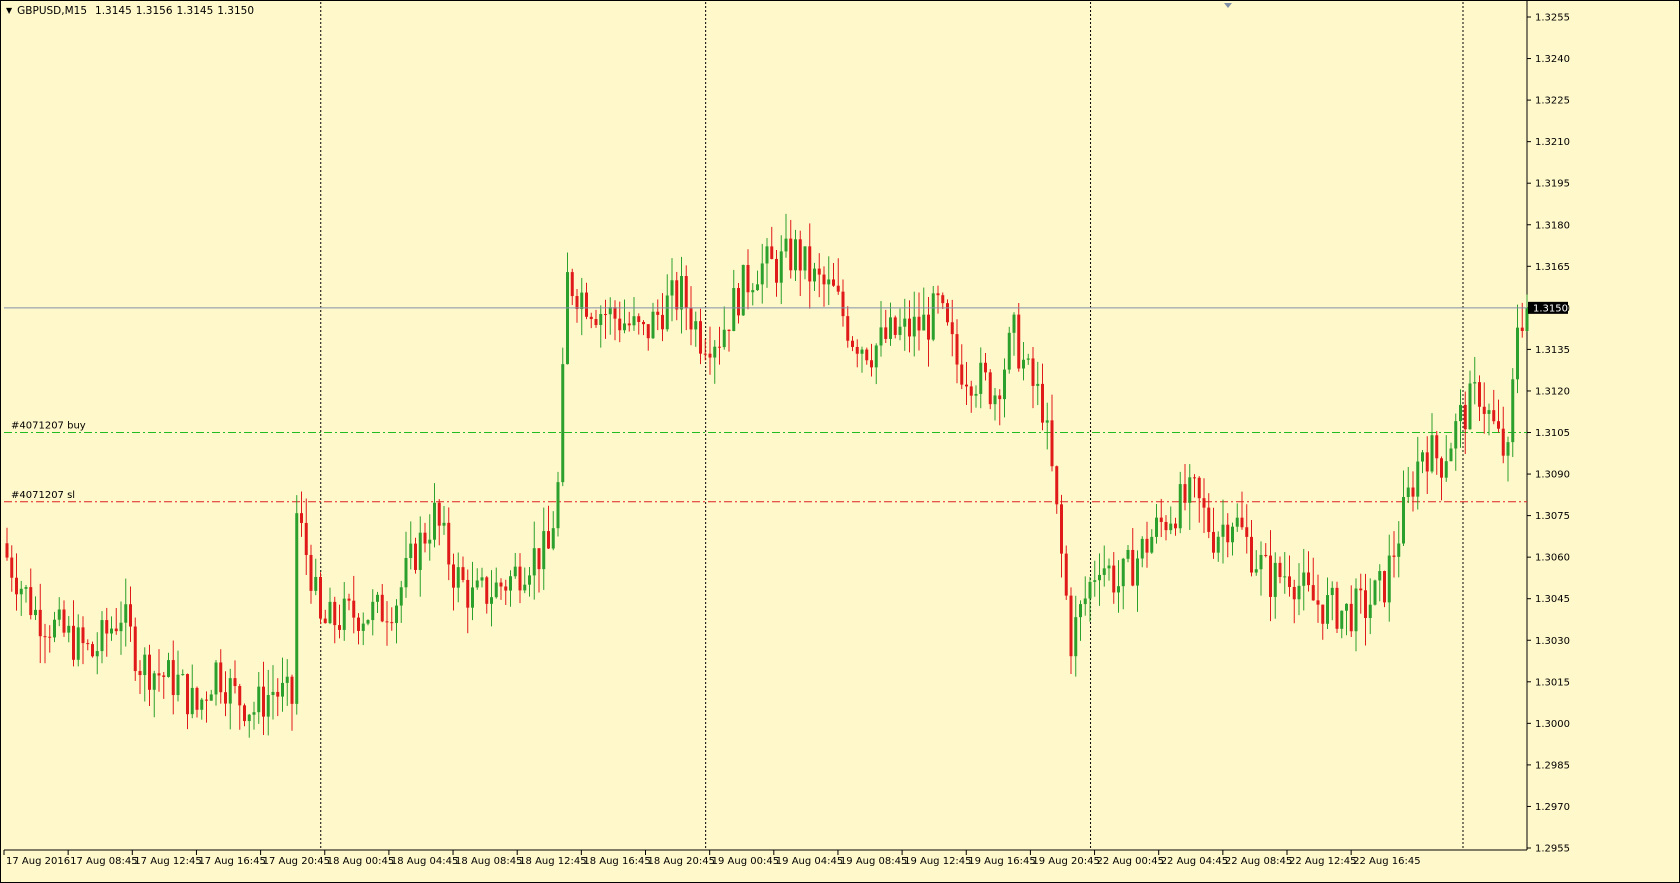  Describe the element at coordinates (1550, 308) in the screenshot. I see `current-price-label: 1.3150` at that location.